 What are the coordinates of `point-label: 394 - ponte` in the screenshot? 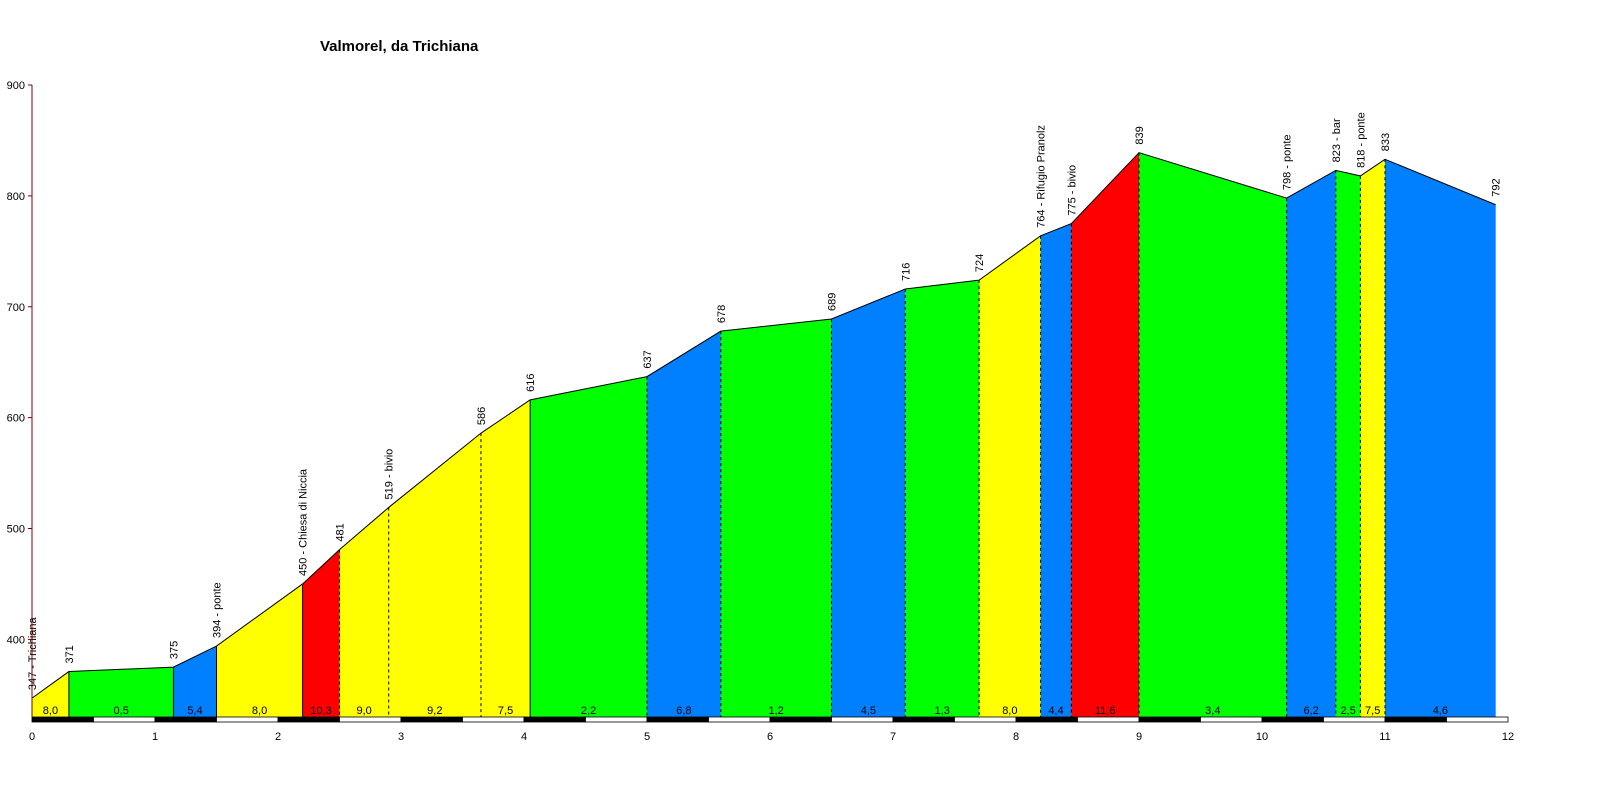 It's located at (218, 610).